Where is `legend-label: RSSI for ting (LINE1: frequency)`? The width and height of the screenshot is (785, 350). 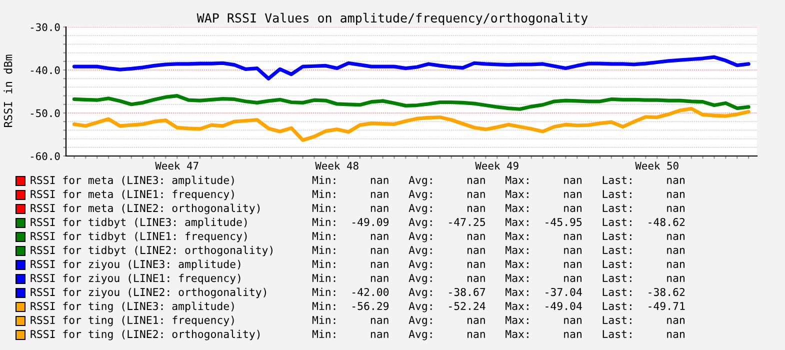 legend-label: RSSI for ting (LINE1: frequency) is located at coordinates (132, 321).